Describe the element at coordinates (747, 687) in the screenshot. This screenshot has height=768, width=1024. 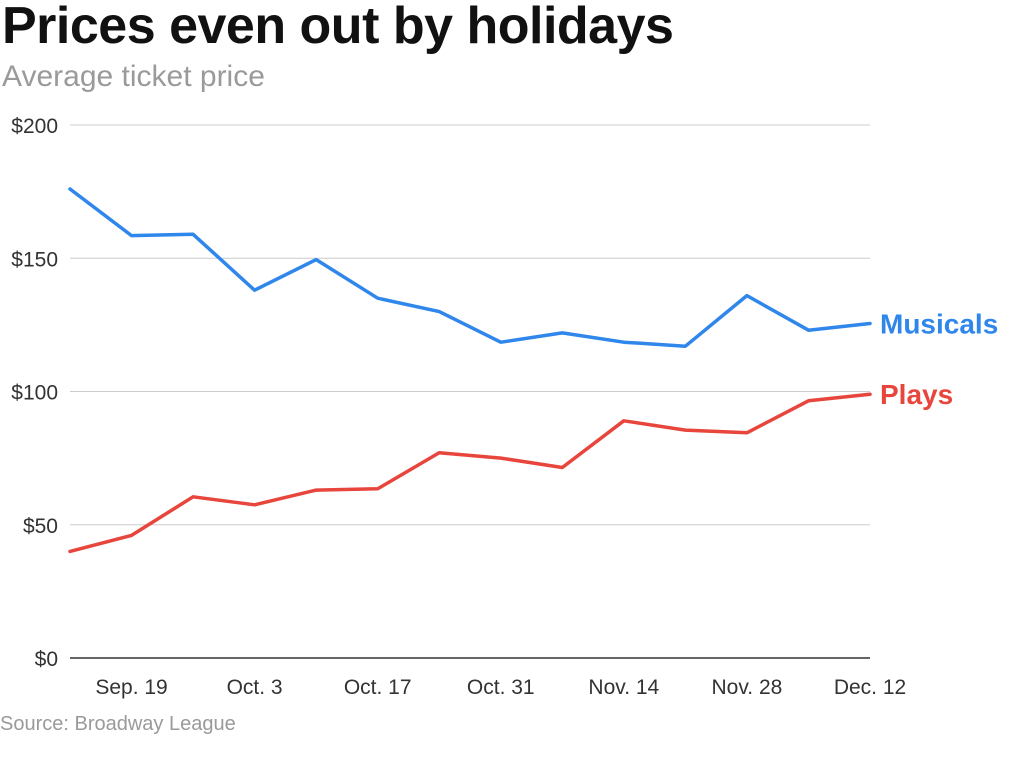
I see `x-tick-label: Nov. 28` at that location.